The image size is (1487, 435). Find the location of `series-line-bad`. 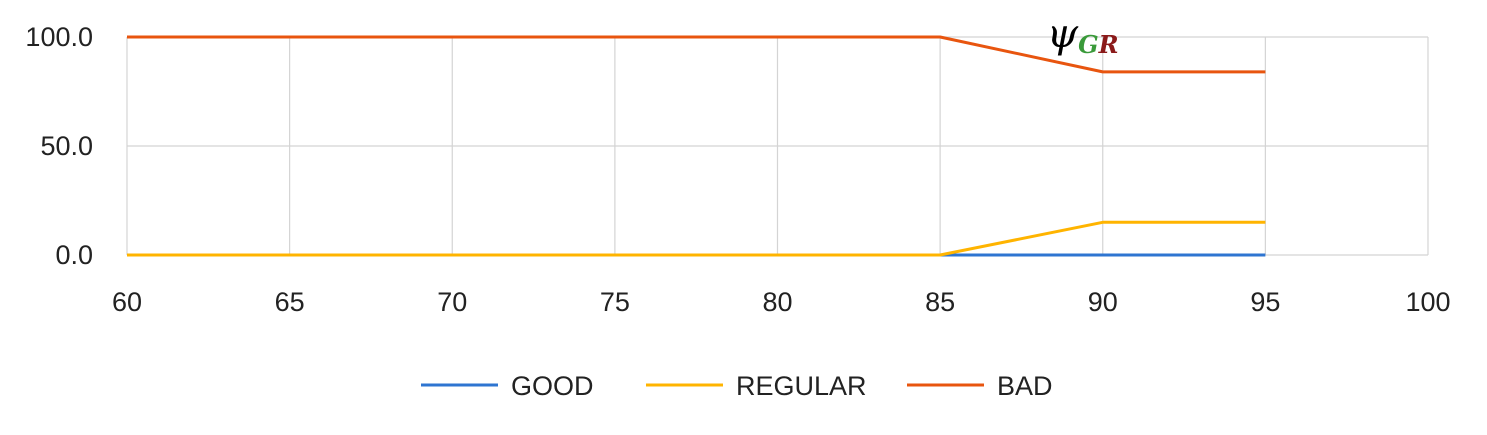

series-line-bad is located at coordinates (696, 54).